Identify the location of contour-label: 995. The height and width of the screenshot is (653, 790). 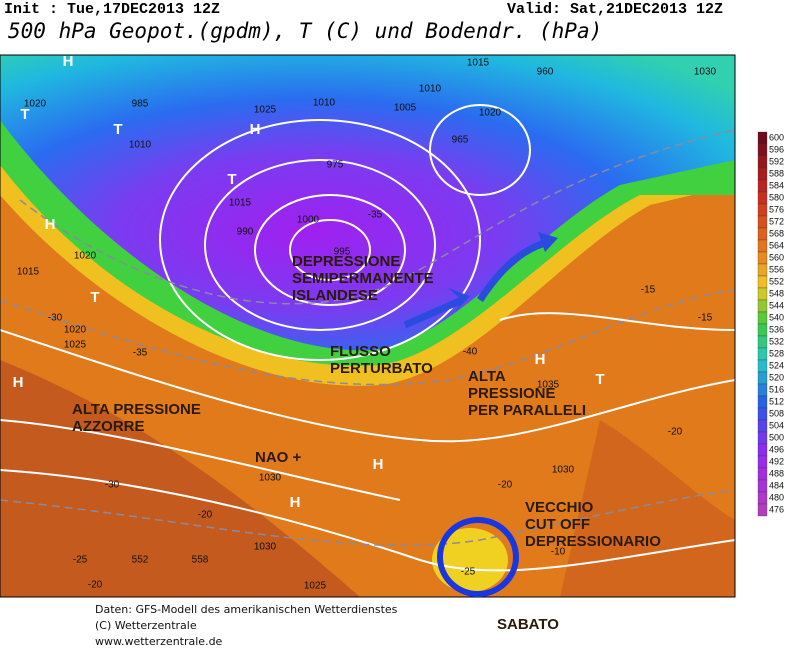
(342, 252).